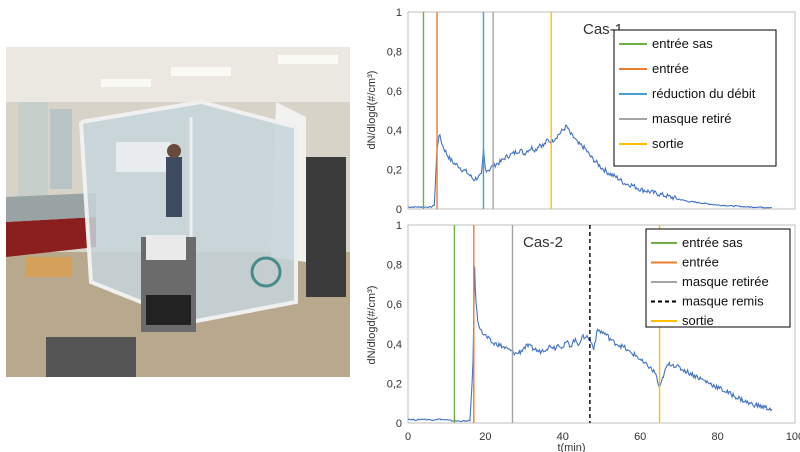 The width and height of the screenshot is (800, 452). Describe the element at coordinates (543, 242) in the screenshot. I see `chart-title: Cas-2` at that location.